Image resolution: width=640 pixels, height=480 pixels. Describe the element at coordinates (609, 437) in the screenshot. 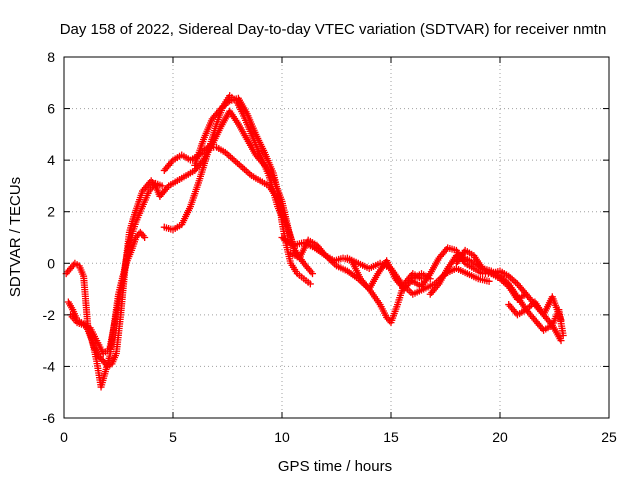

I see `x-tick-label: 25` at that location.